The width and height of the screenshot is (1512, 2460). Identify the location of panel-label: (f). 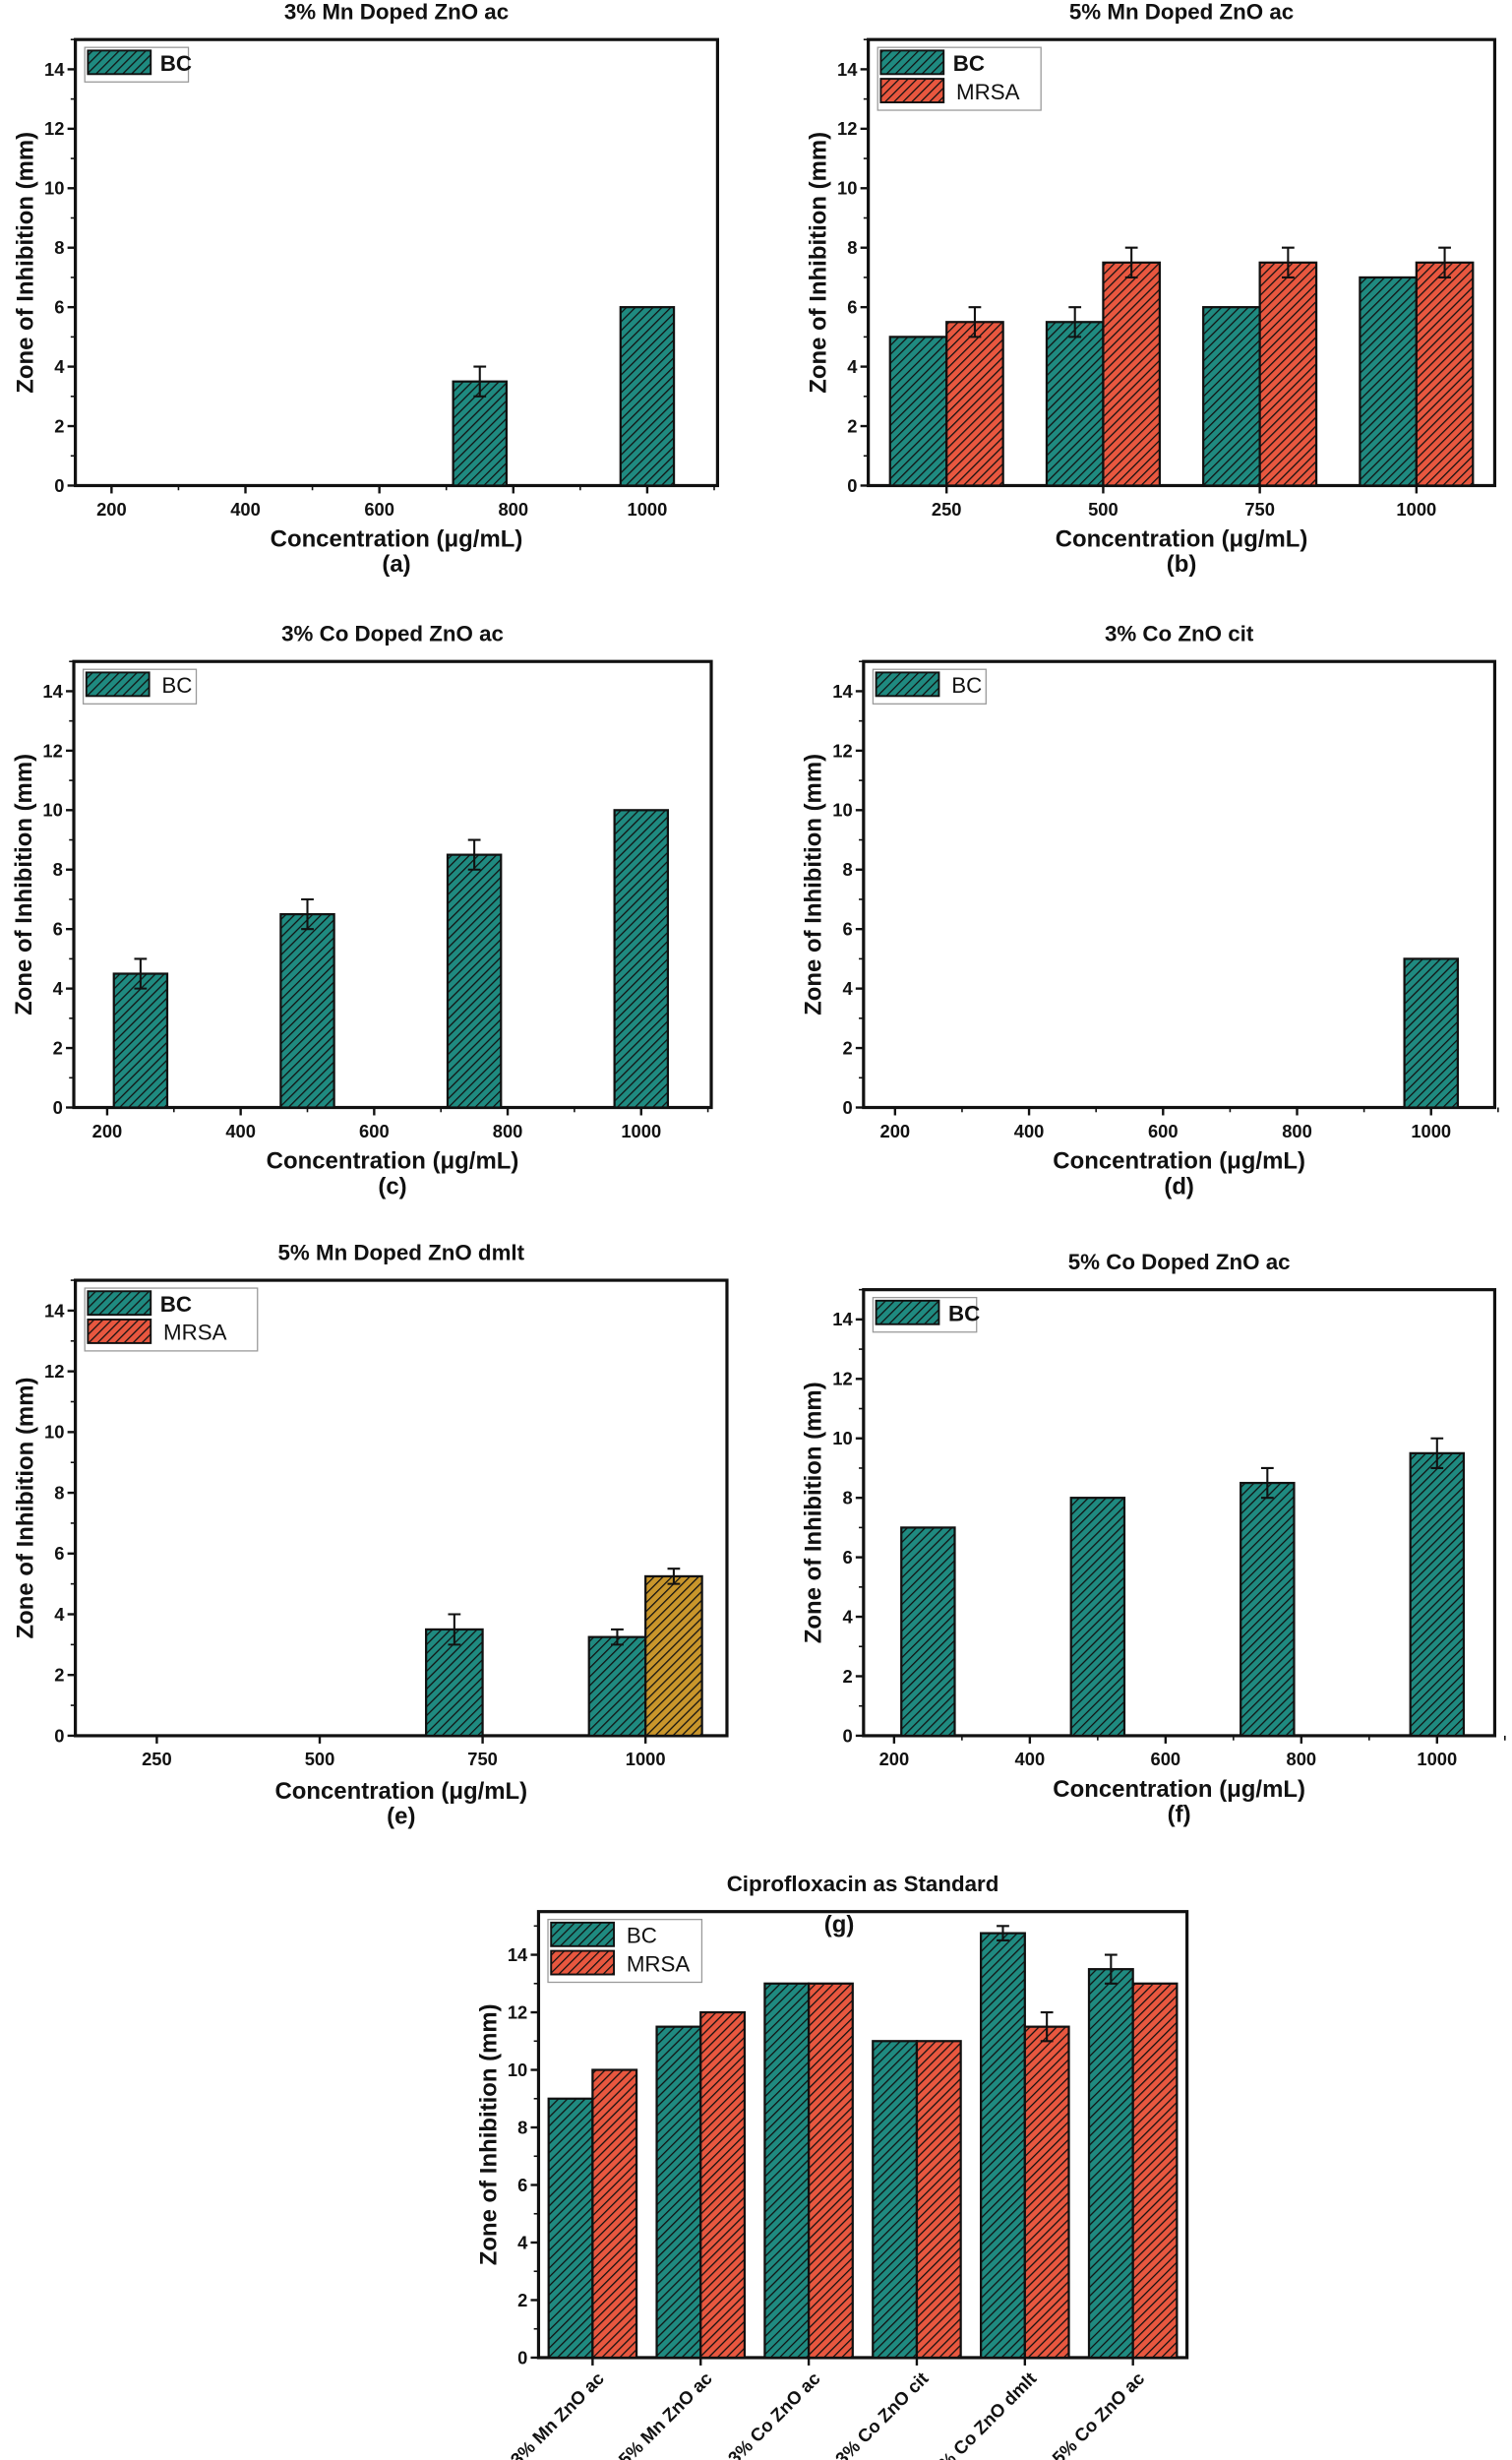
(1180, 1815).